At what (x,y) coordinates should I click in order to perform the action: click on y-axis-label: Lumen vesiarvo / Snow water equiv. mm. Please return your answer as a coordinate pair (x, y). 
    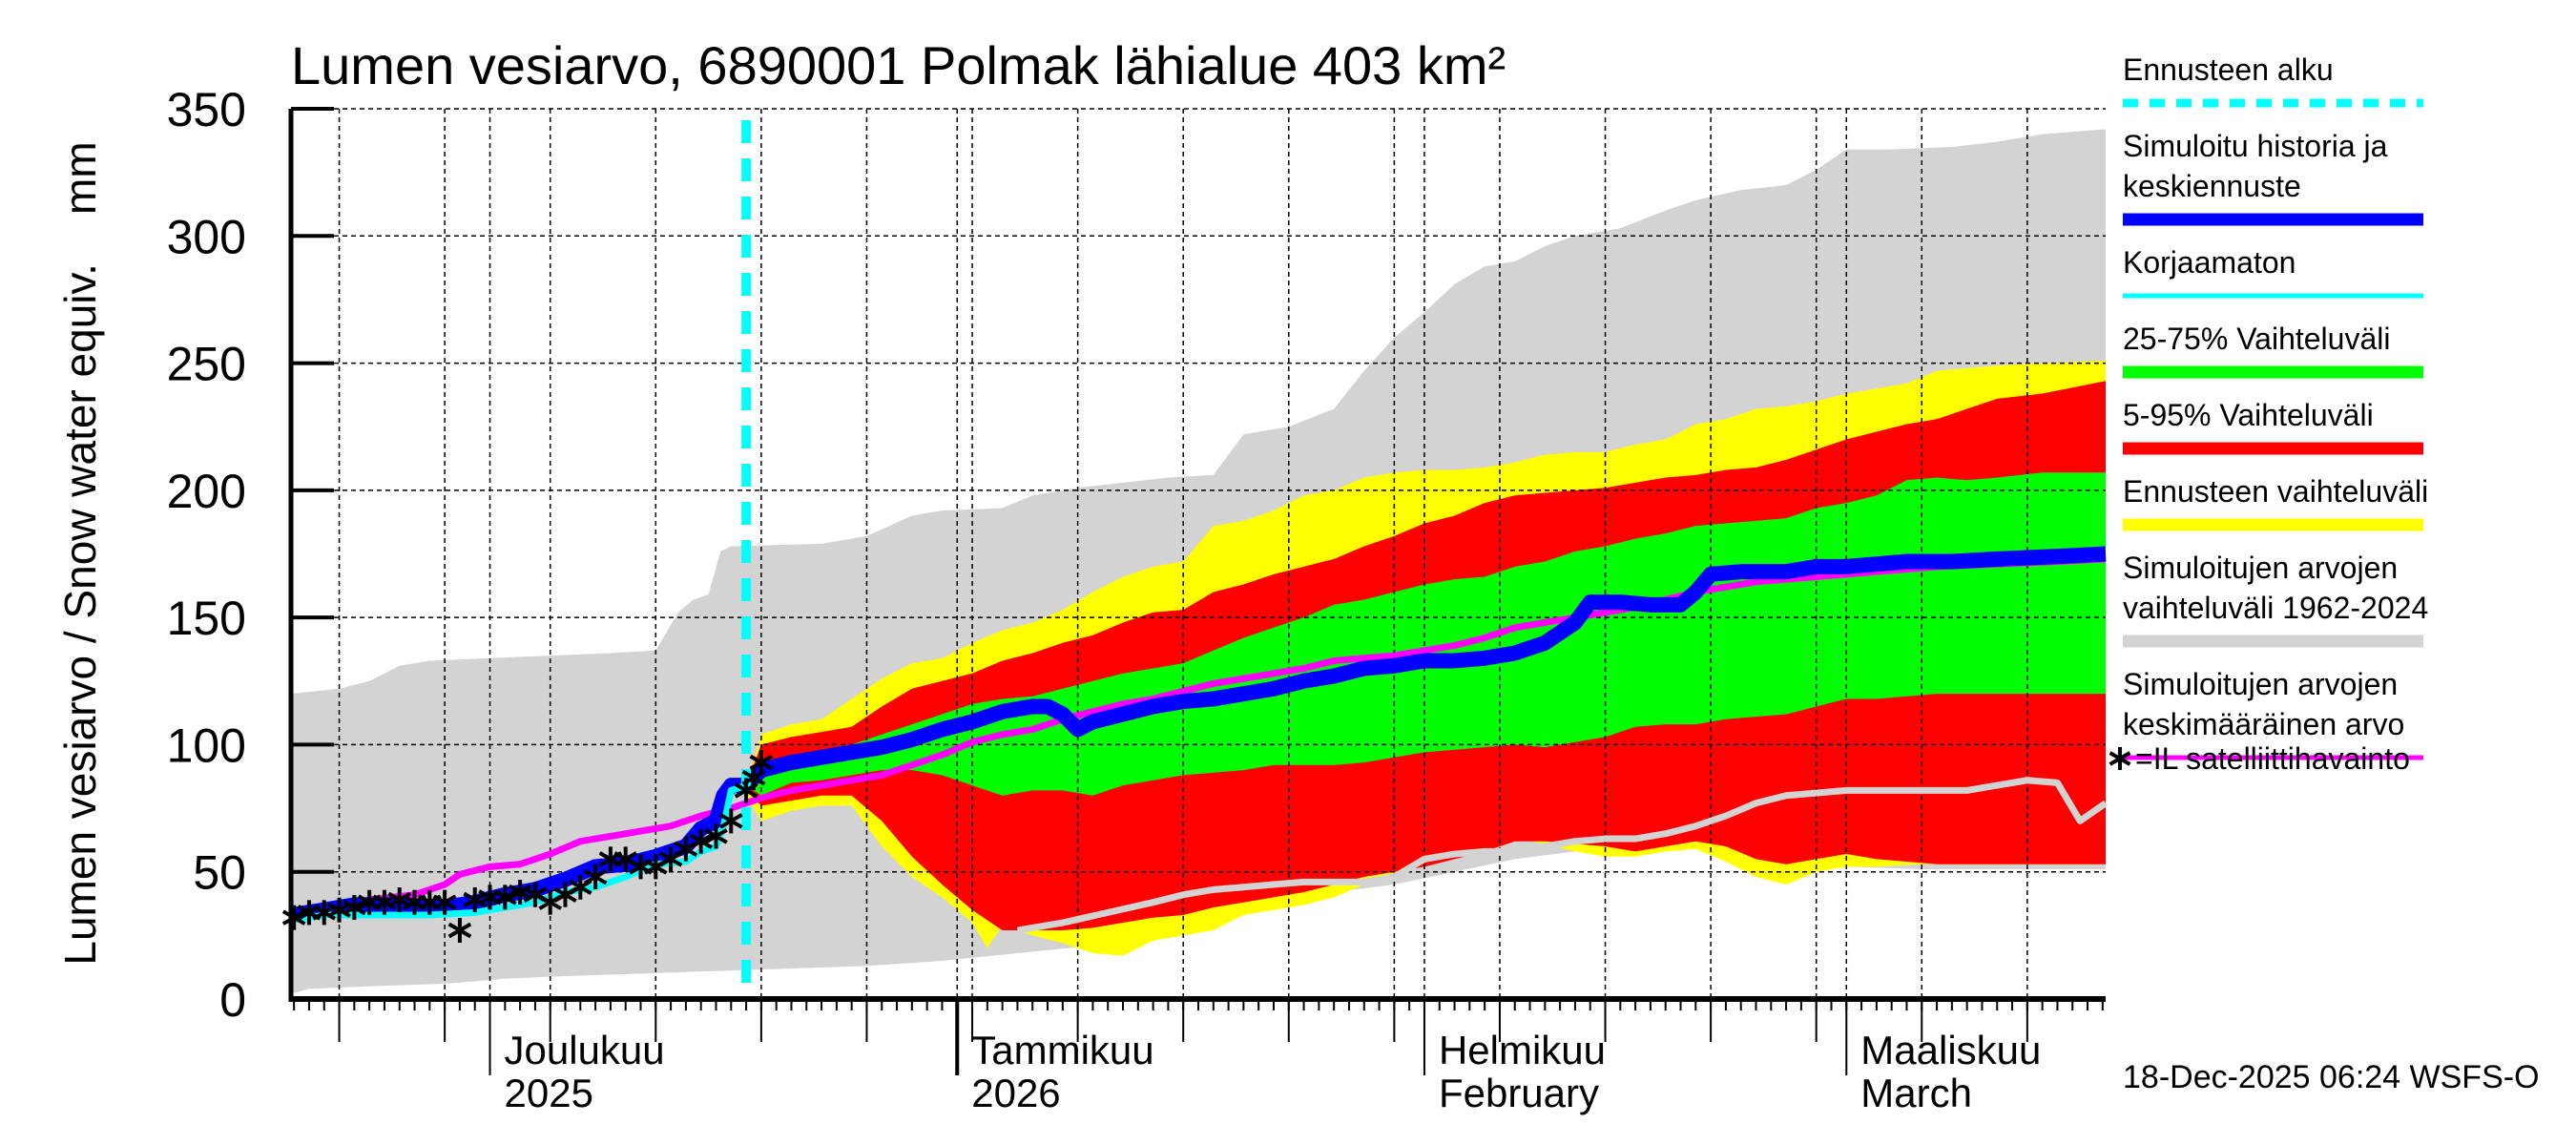
    Looking at the image, I should click on (80, 553).